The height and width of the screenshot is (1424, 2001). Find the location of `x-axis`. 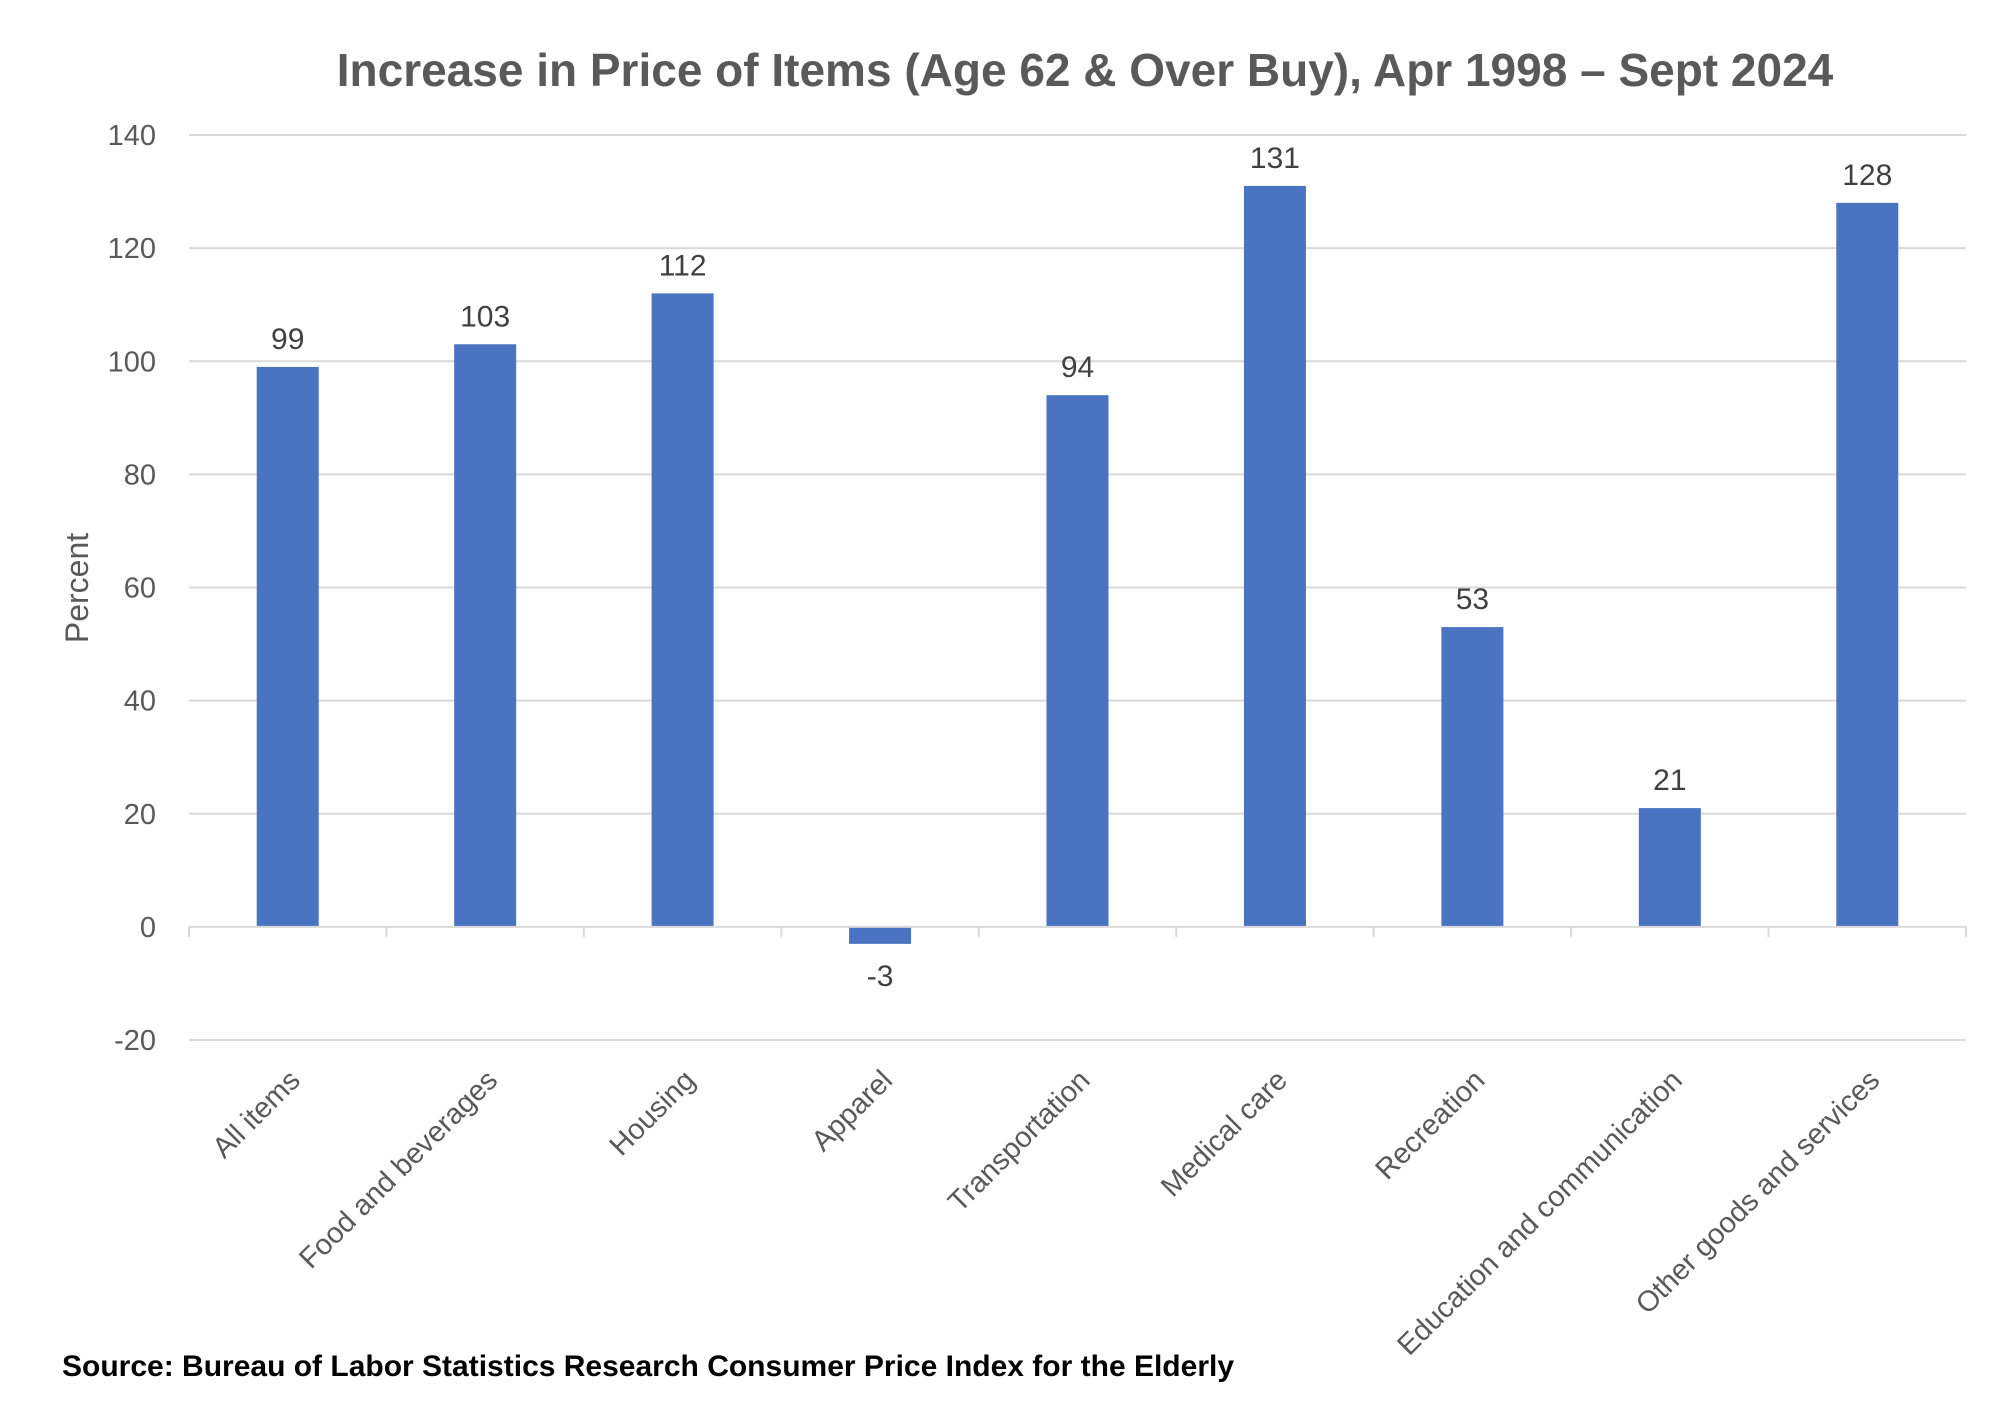

x-axis is located at coordinates (1077, 931).